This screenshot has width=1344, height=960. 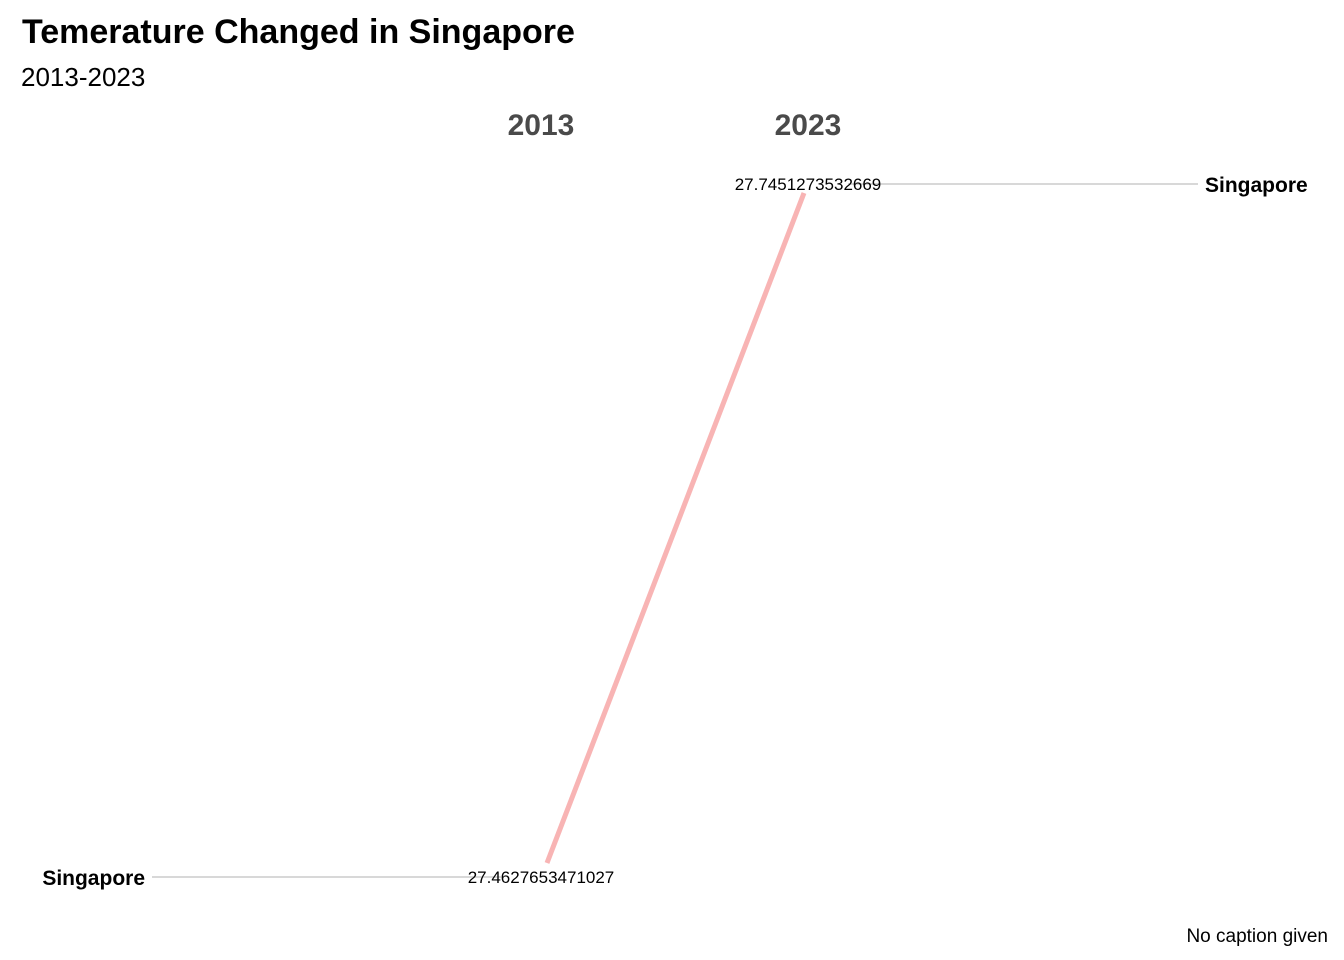 I want to click on chart-subtitle: 2013-2023, so click(x=83, y=77).